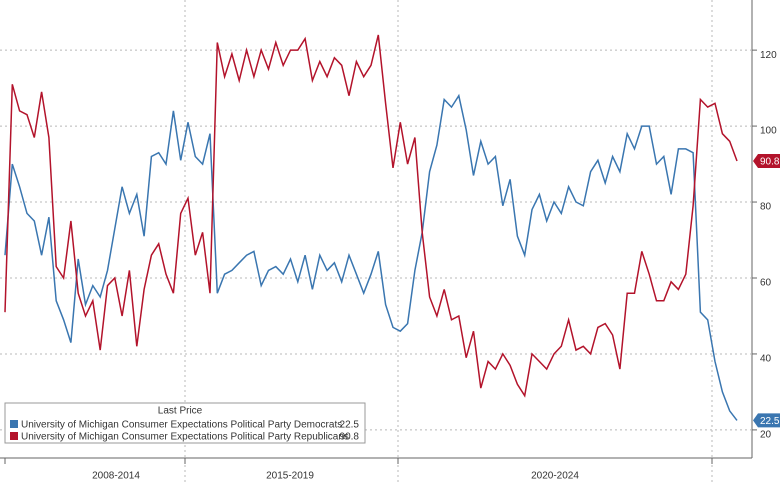 This screenshot has width=780, height=483. What do you see at coordinates (555, 476) in the screenshot?
I see `period-label: 2020-2024` at bounding box center [555, 476].